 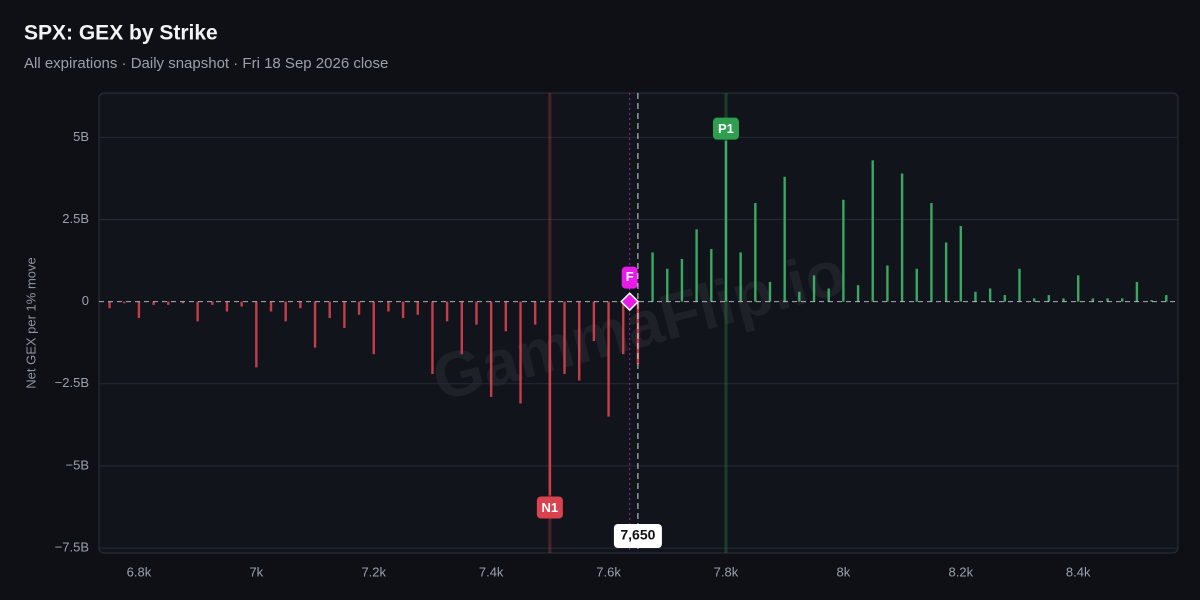 What do you see at coordinates (844, 571) in the screenshot?
I see `x-tick-label: 8k` at bounding box center [844, 571].